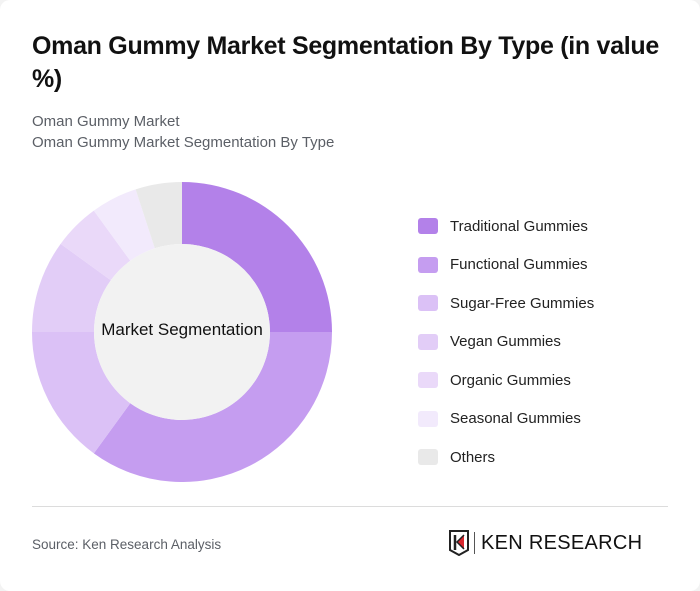  What do you see at coordinates (81, 393) in the screenshot?
I see `donut-slice-sugar-free-gummies` at bounding box center [81, 393].